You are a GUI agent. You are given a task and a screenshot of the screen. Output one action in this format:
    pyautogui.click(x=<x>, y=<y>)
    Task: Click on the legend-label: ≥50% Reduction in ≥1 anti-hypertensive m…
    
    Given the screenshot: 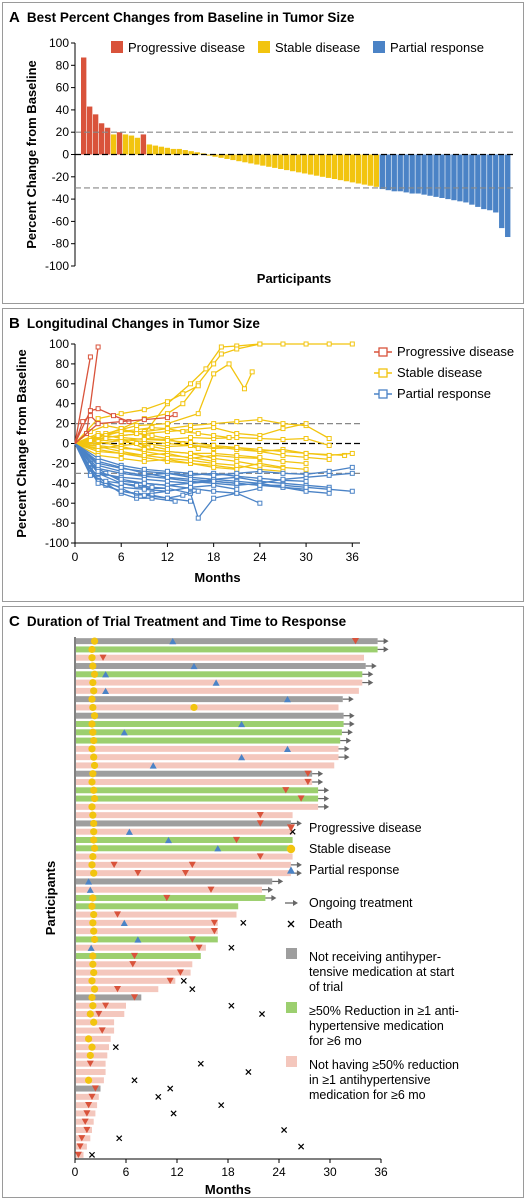 What is the action you would take?
    pyautogui.click(x=384, y=1026)
    